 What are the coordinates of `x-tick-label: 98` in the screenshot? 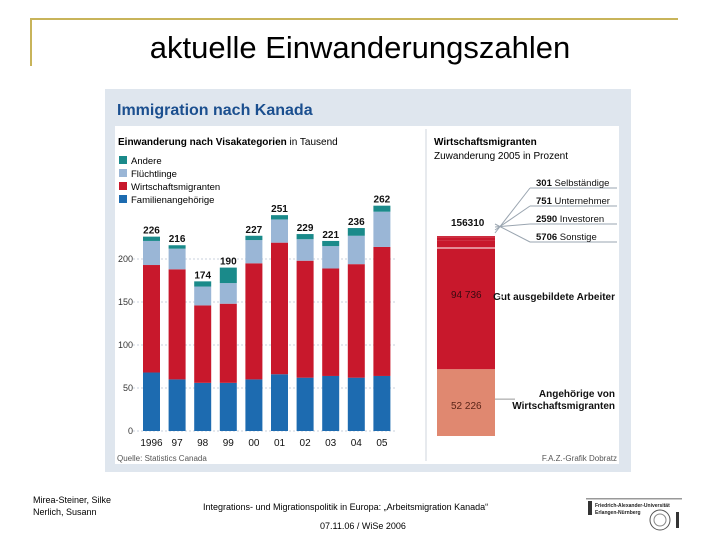 It's located at (203, 443).